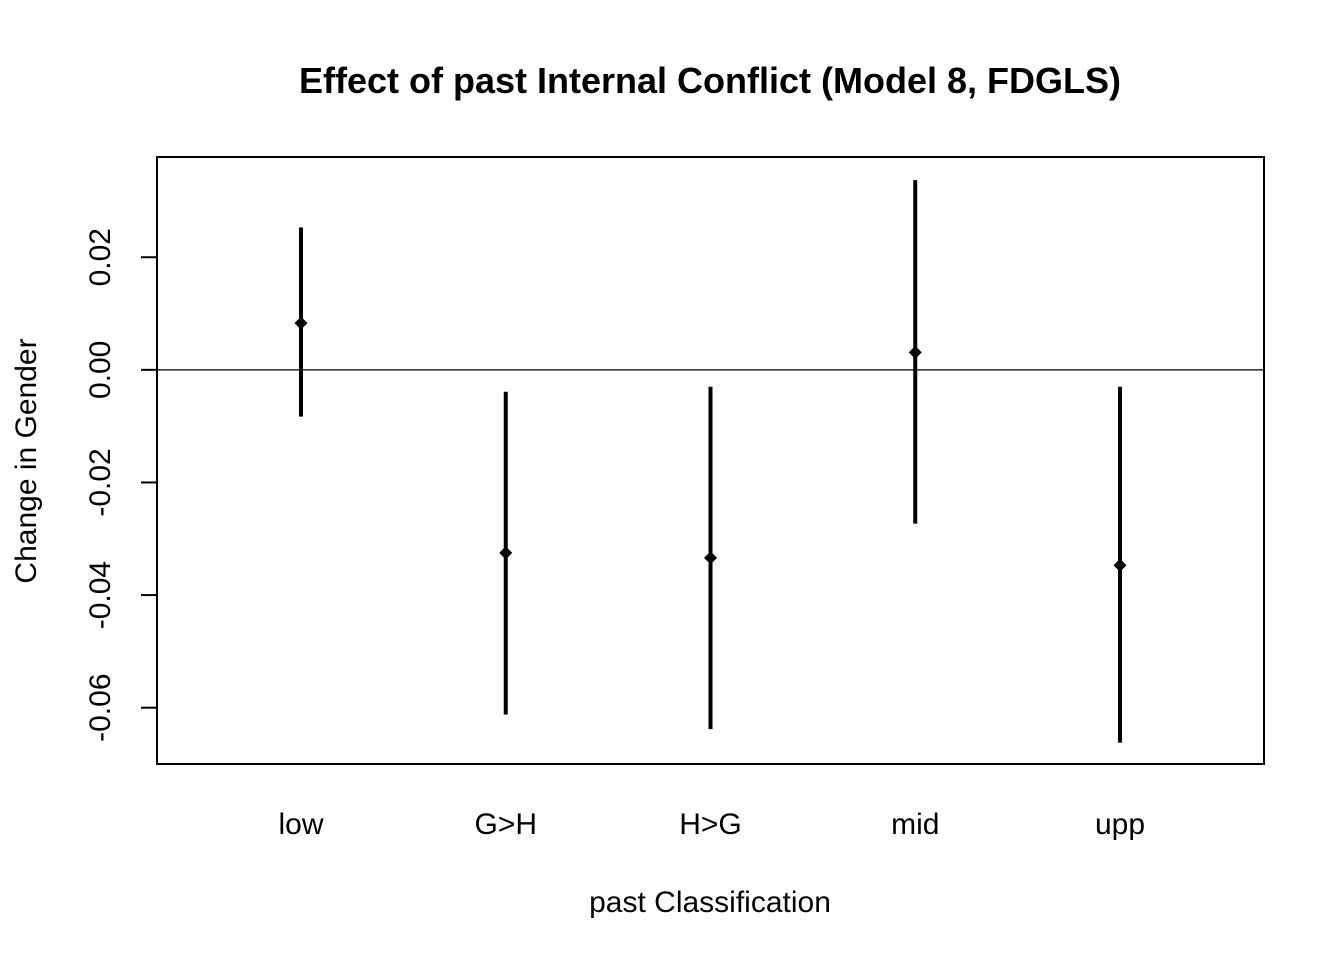  What do you see at coordinates (100, 707) in the screenshot?
I see `y-tick-label: -0.06` at bounding box center [100, 707].